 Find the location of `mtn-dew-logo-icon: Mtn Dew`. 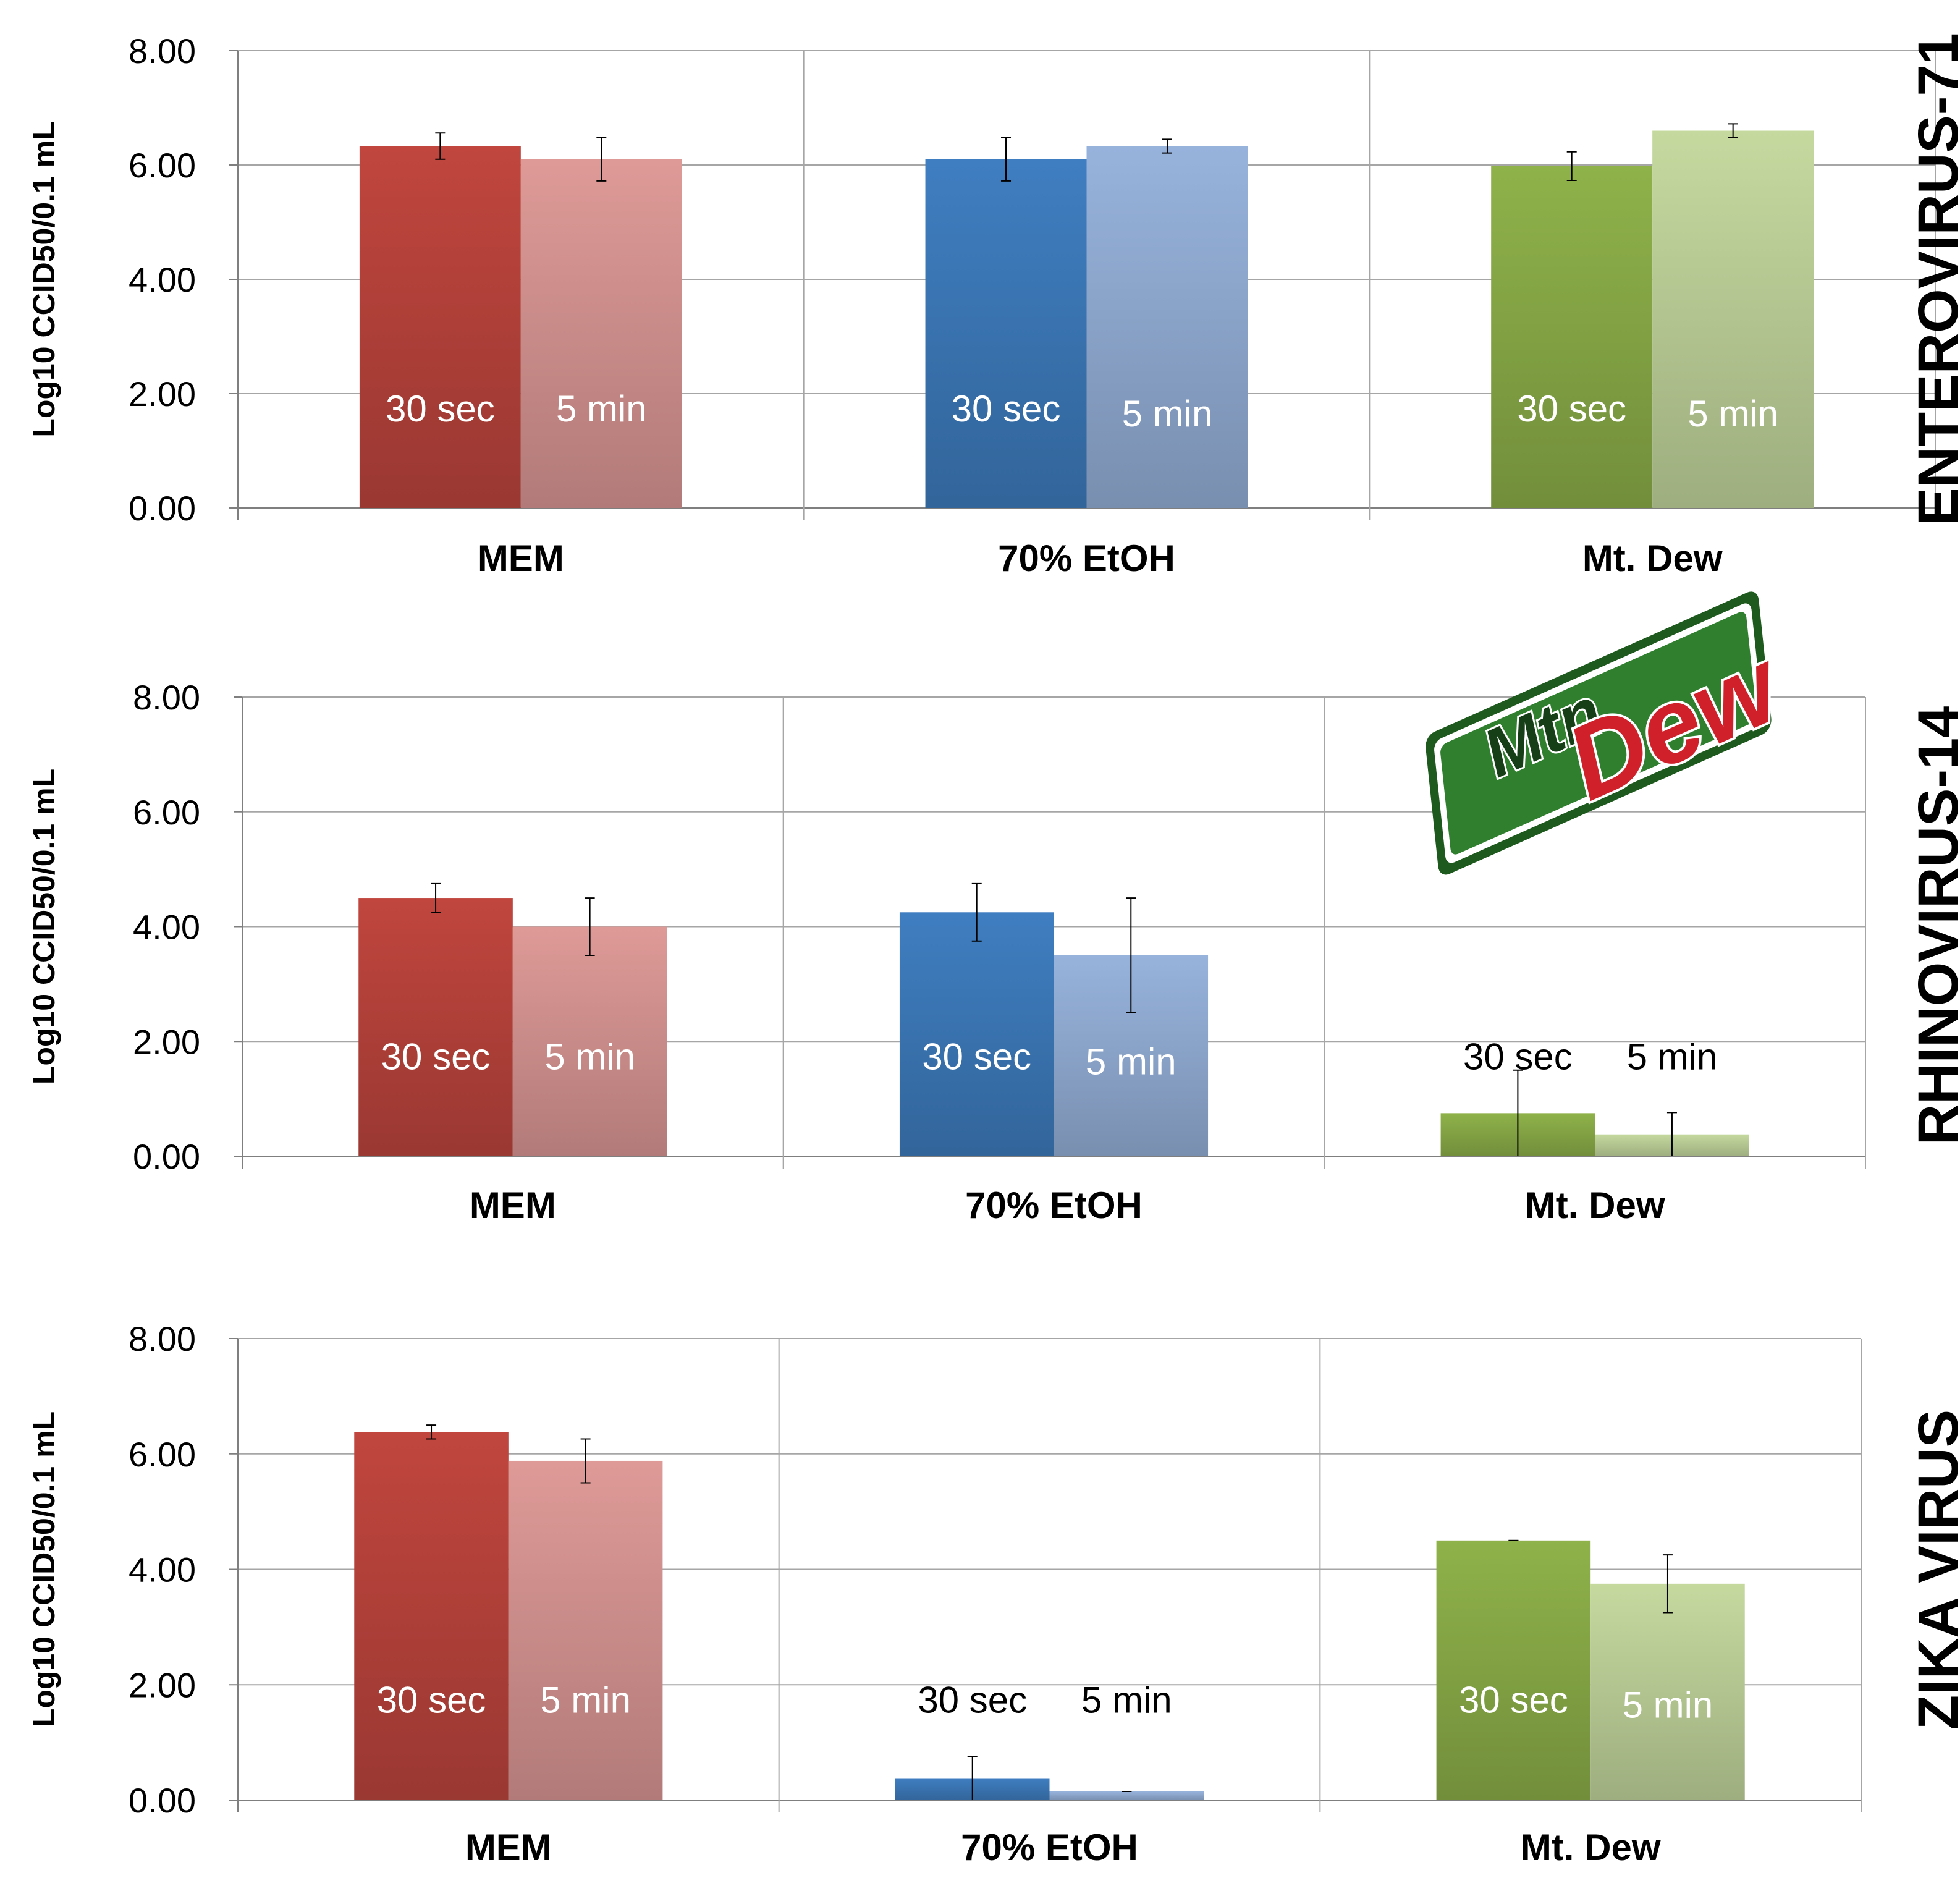

mtn-dew-logo-icon: Mtn Dew is located at coordinates (1614, 733).